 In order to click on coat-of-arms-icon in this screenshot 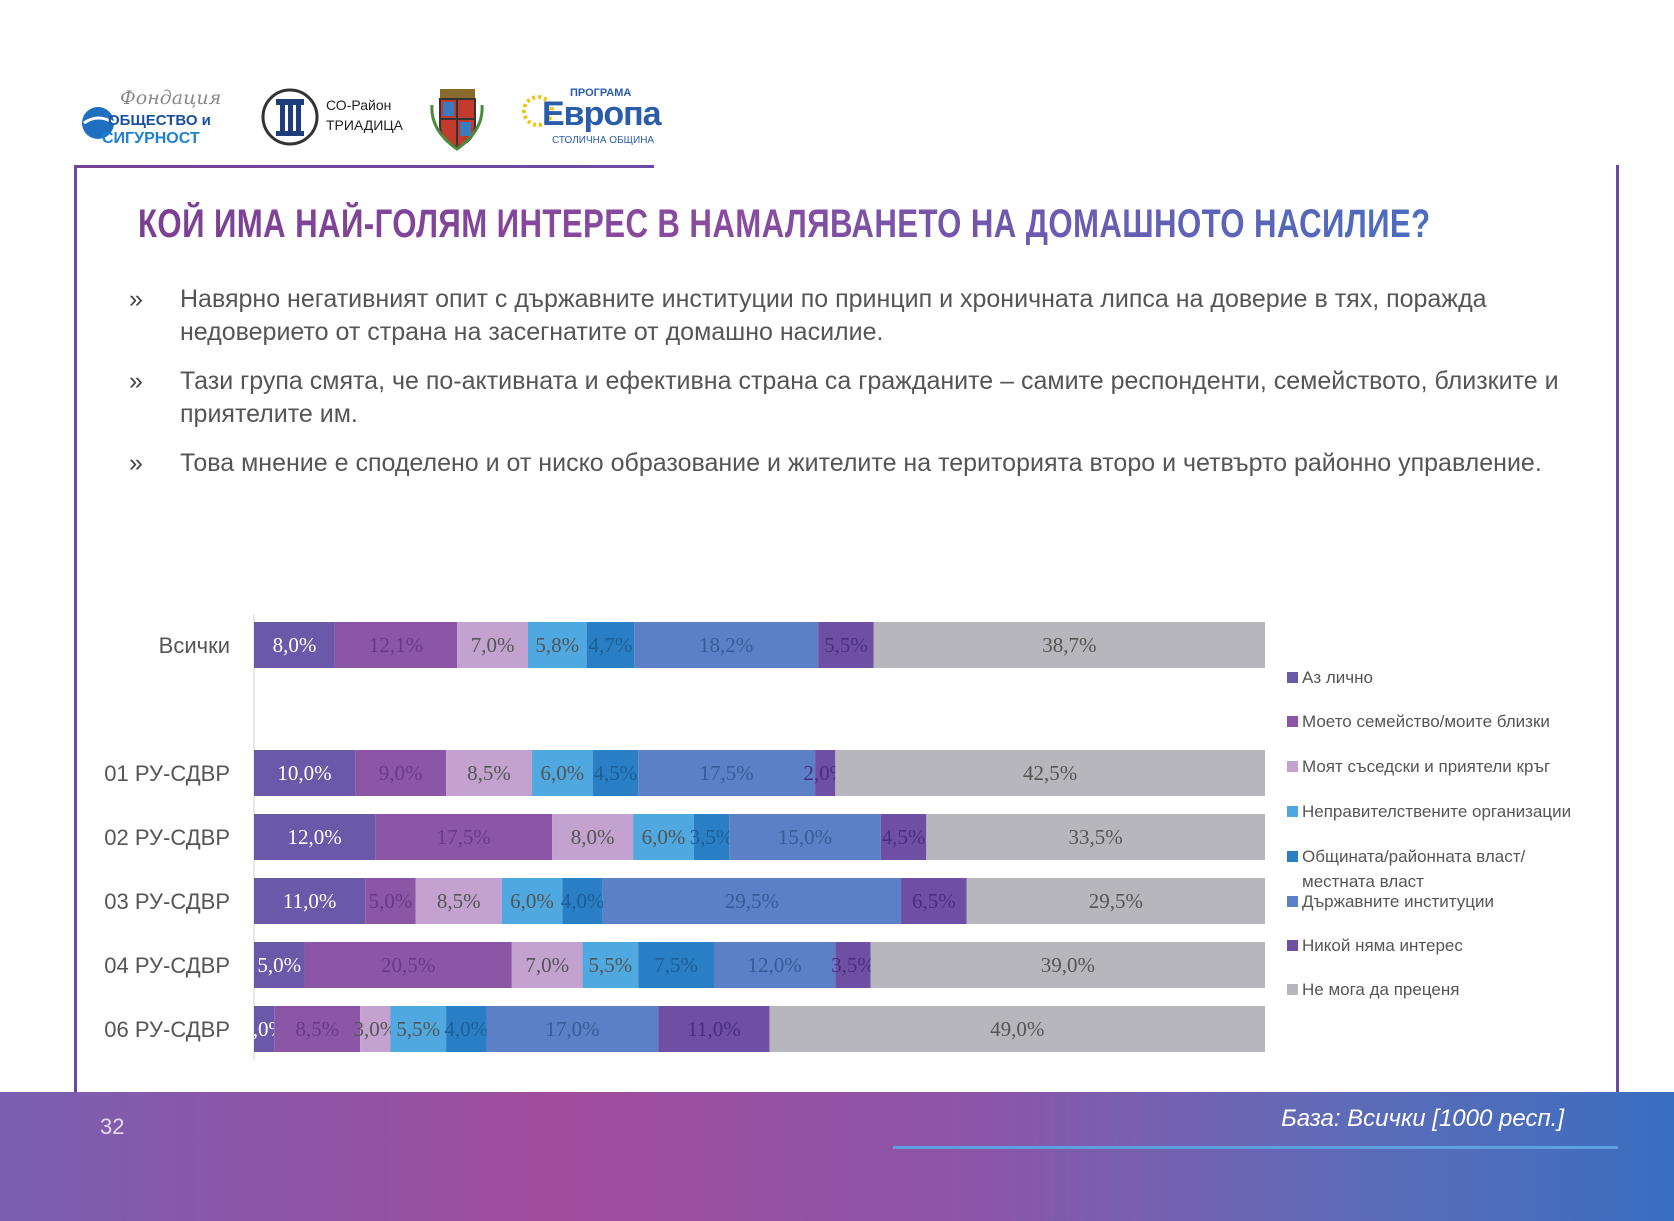, I will do `click(457, 120)`.